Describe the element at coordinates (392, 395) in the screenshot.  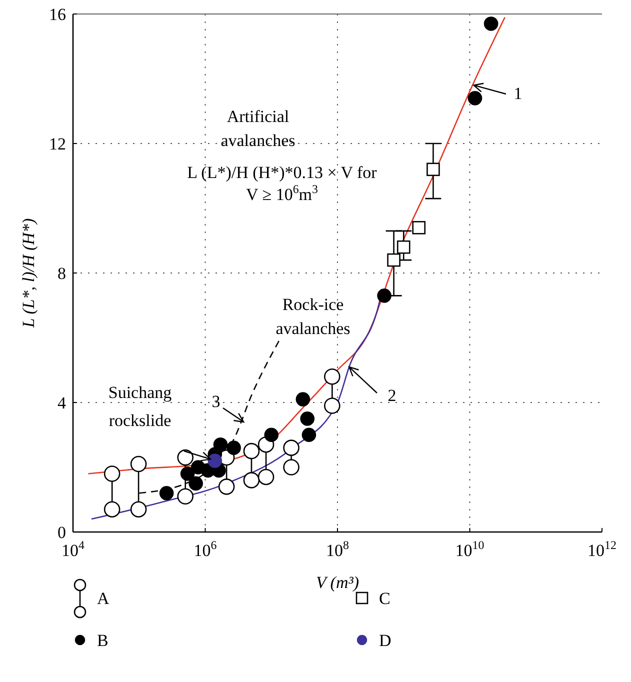
I see `annotation: 2` at that location.